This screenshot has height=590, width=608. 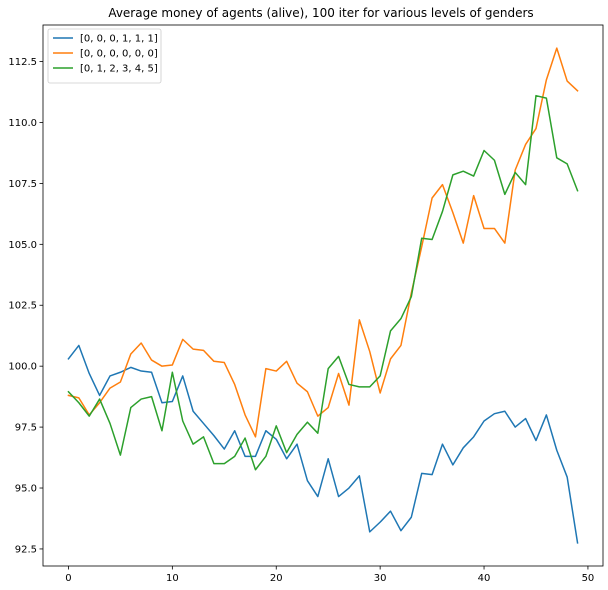 I want to click on x-tick-label: 50, so click(x=588, y=578).